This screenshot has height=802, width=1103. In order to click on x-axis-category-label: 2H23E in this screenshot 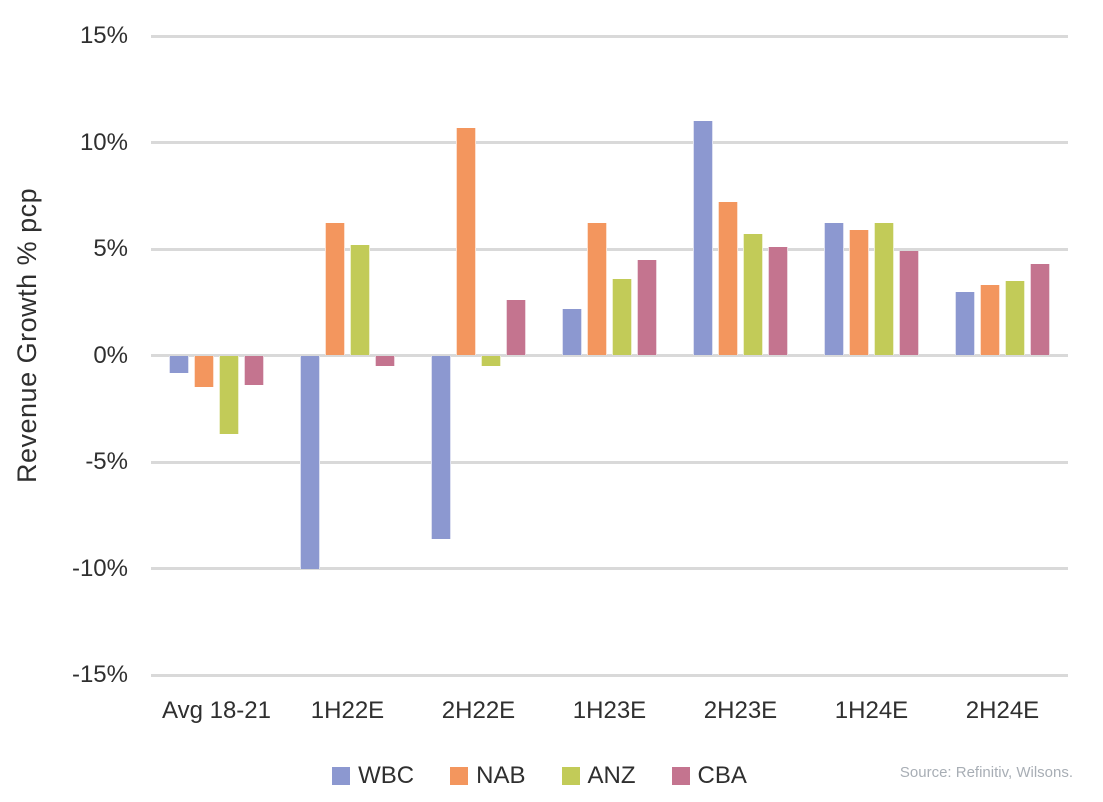, I will do `click(740, 710)`.